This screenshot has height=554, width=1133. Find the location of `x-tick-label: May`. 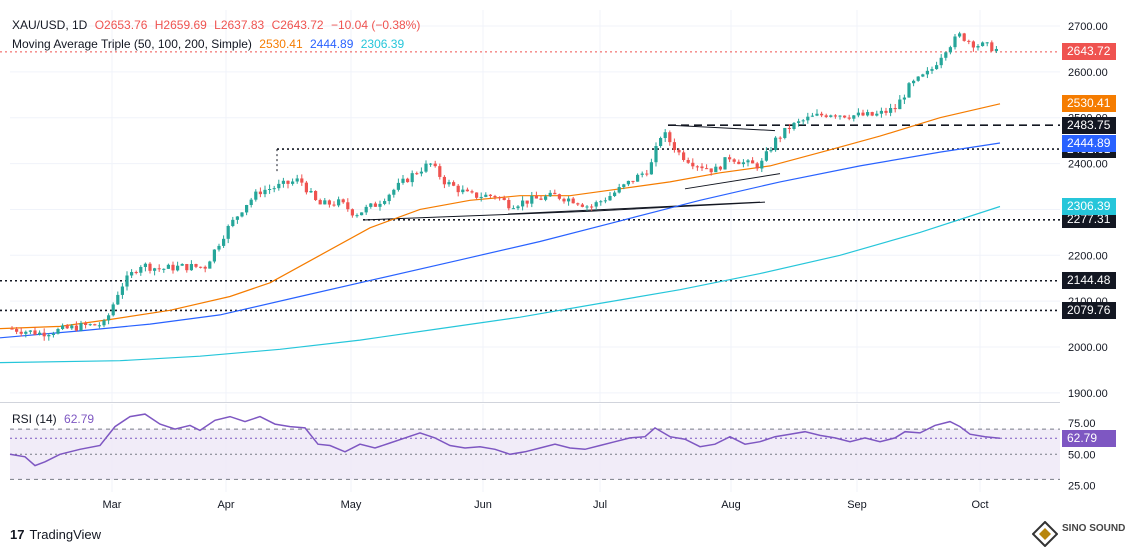

x-tick-label: May is located at coordinates (351, 505).